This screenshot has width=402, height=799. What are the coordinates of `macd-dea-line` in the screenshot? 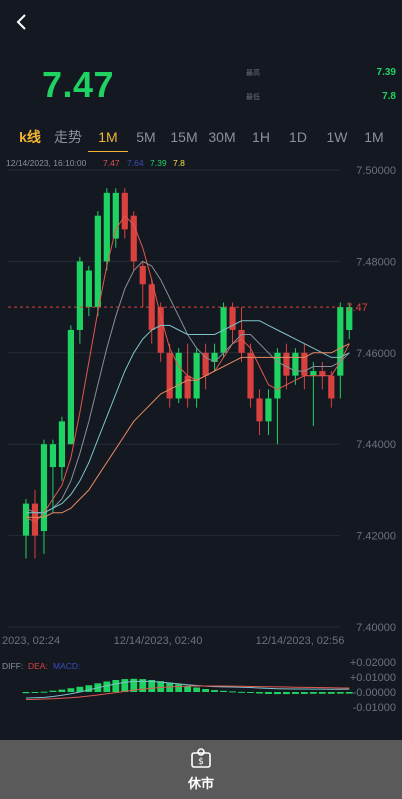 It's located at (187, 692).